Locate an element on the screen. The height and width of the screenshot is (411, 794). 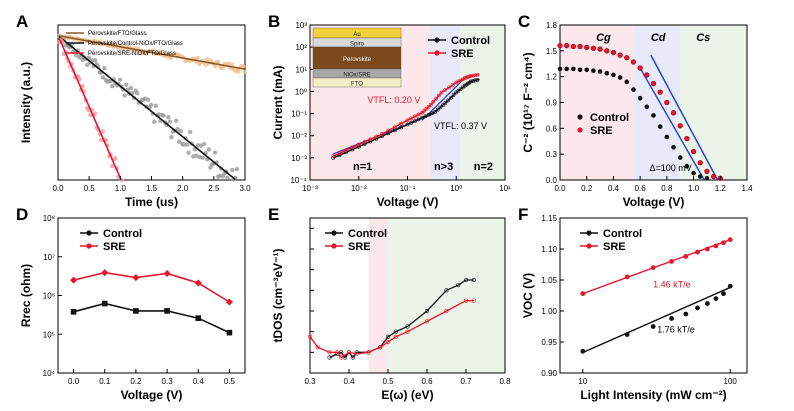
x-tick-label: 10⁻² is located at coordinates (359, 188).